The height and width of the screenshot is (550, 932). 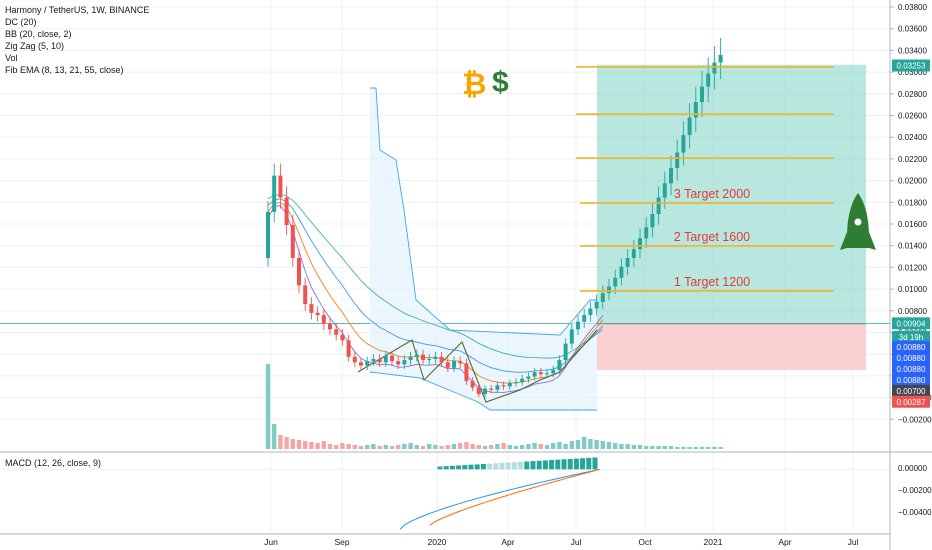 I want to click on y-tick-label: 0.03600, so click(x=912, y=29).